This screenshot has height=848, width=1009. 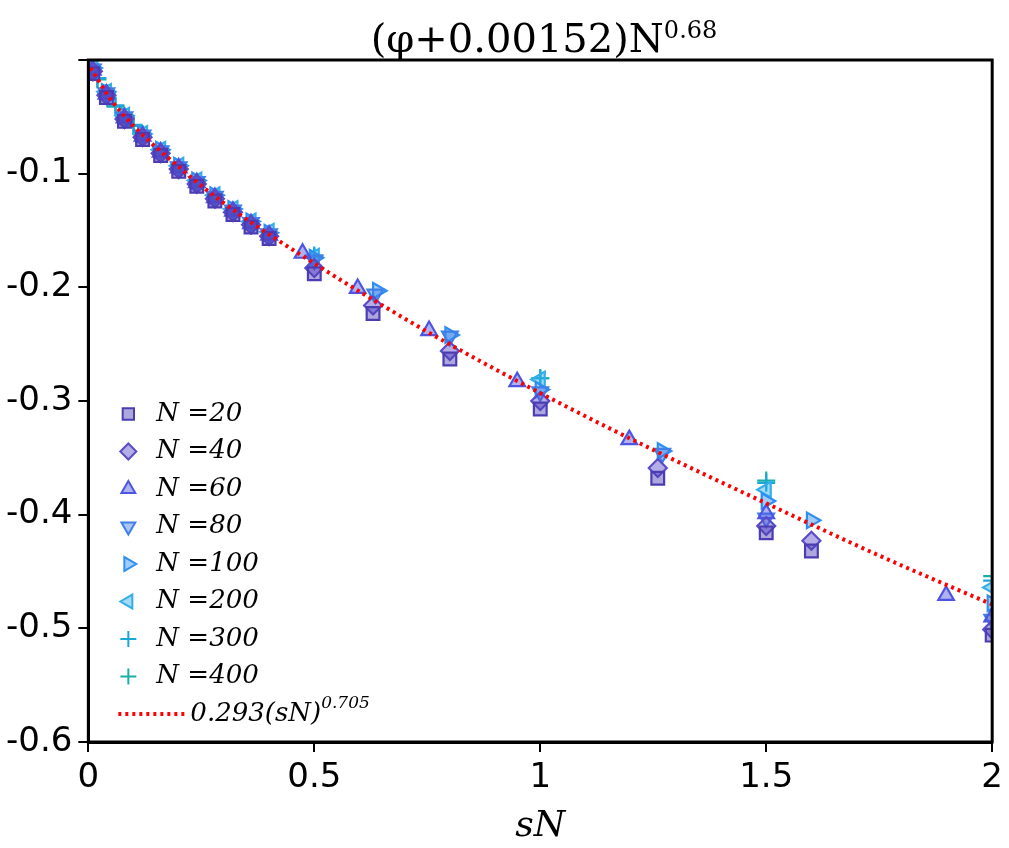 What do you see at coordinates (39, 284) in the screenshot?
I see `y-tick-label: -0.2` at bounding box center [39, 284].